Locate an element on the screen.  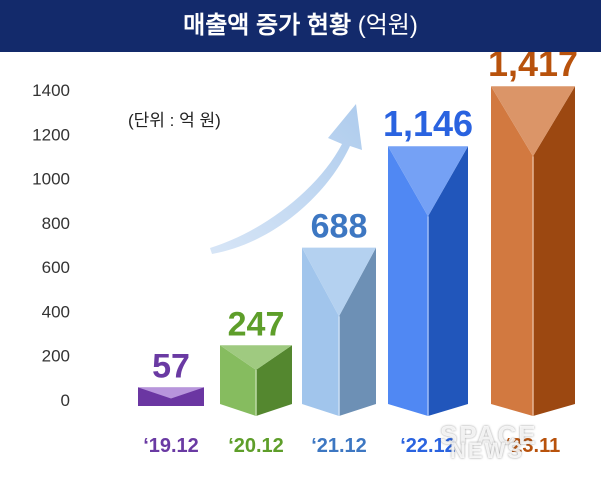
x-tick-label: ‘21.12 is located at coordinates (339, 446).